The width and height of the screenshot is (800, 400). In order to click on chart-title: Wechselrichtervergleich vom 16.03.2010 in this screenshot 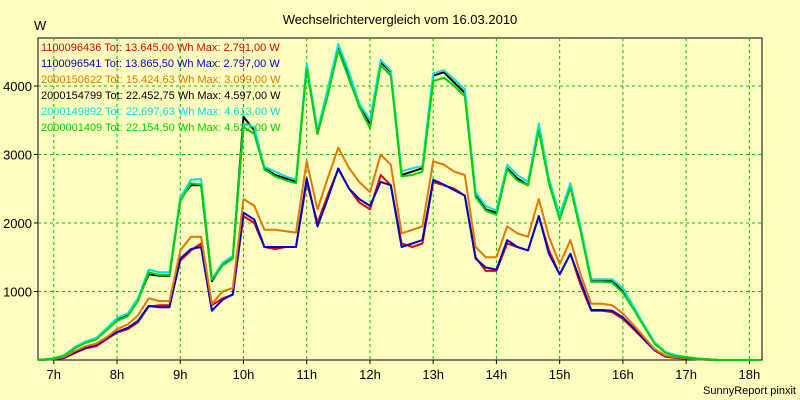, I will do `click(400, 19)`.